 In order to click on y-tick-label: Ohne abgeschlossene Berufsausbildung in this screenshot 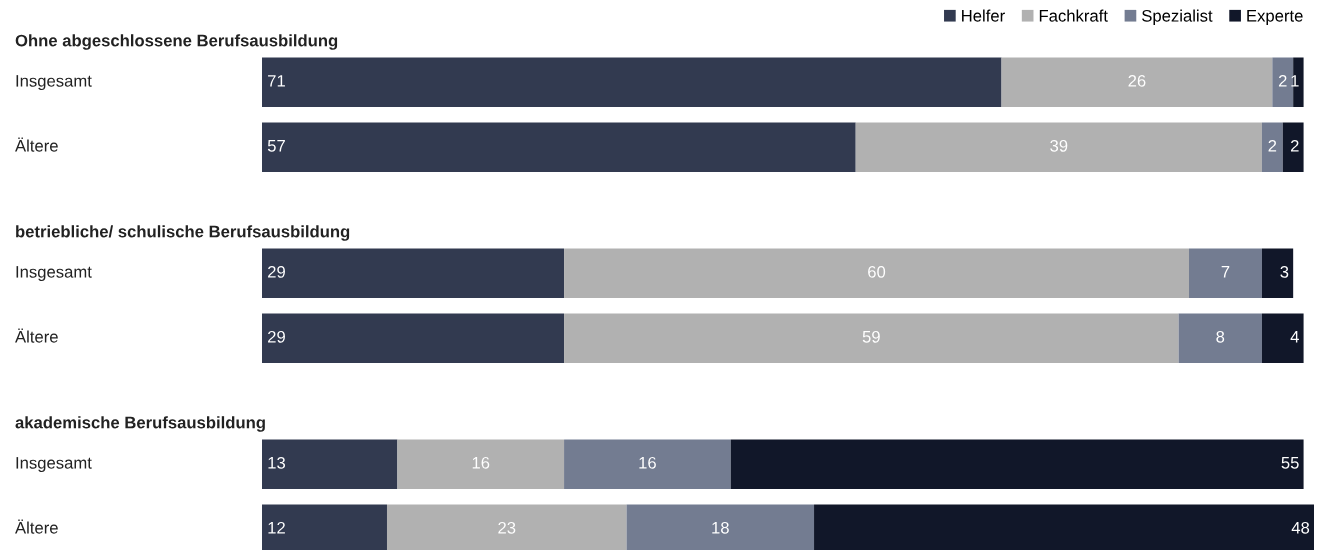, I will do `click(176, 42)`.